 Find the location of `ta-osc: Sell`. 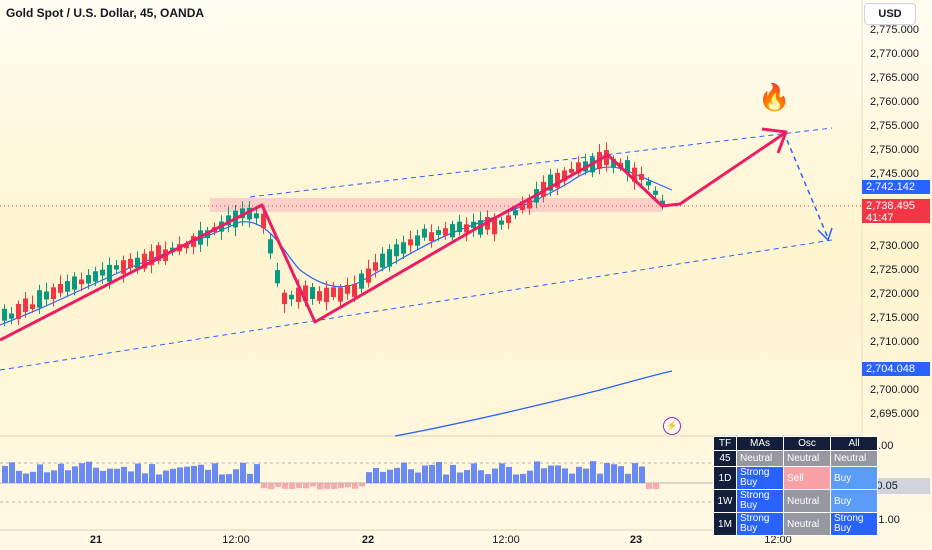

ta-osc: Sell is located at coordinates (807, 478).